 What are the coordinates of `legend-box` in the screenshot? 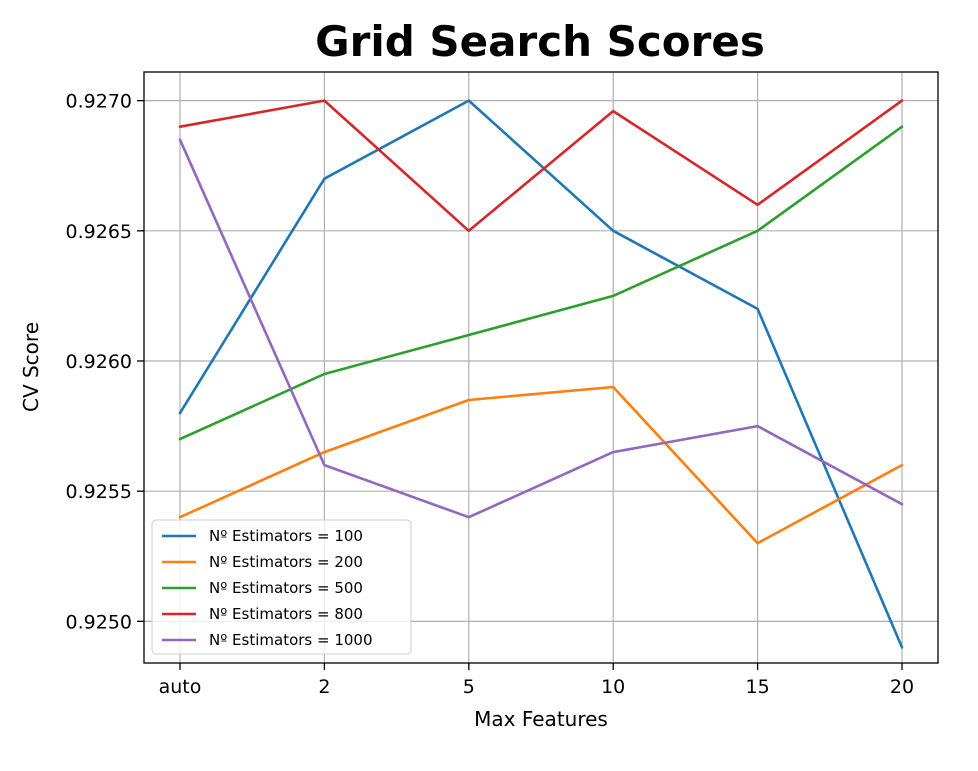 It's located at (281, 587).